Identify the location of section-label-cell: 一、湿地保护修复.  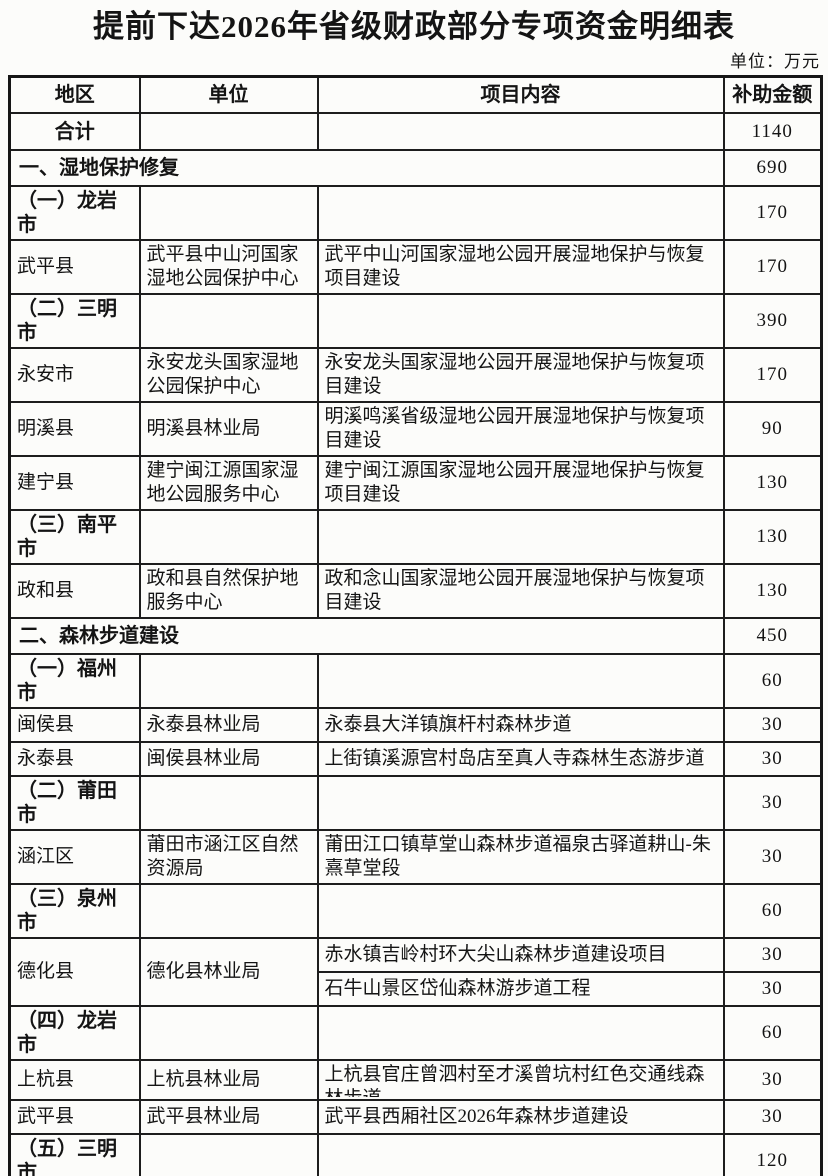
(366, 168).